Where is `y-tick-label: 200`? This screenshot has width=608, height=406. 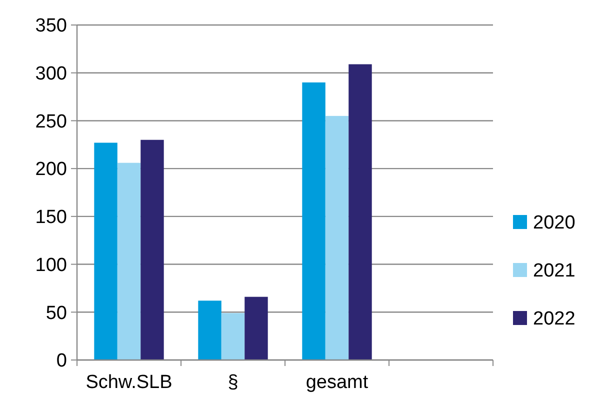 y-tick-label: 200 is located at coordinates (51, 169).